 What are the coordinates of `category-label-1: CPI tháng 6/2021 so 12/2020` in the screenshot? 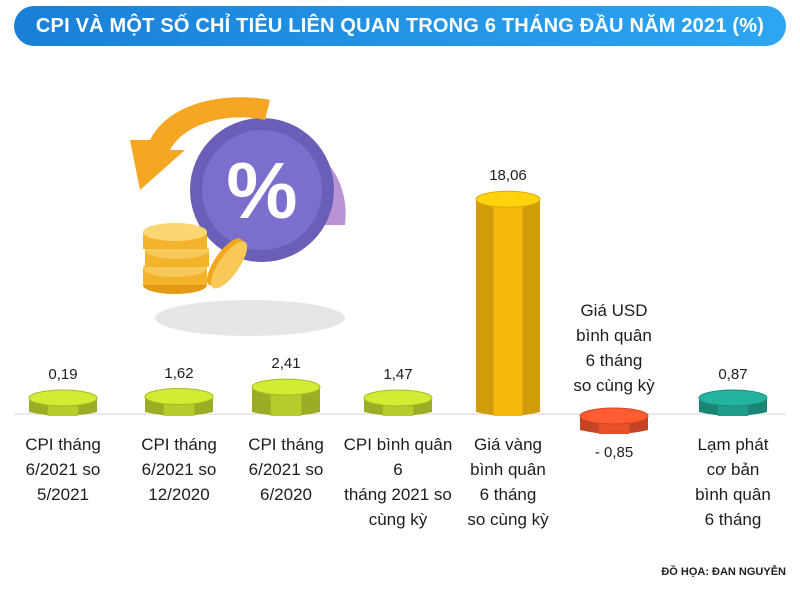 It's located at (179, 469).